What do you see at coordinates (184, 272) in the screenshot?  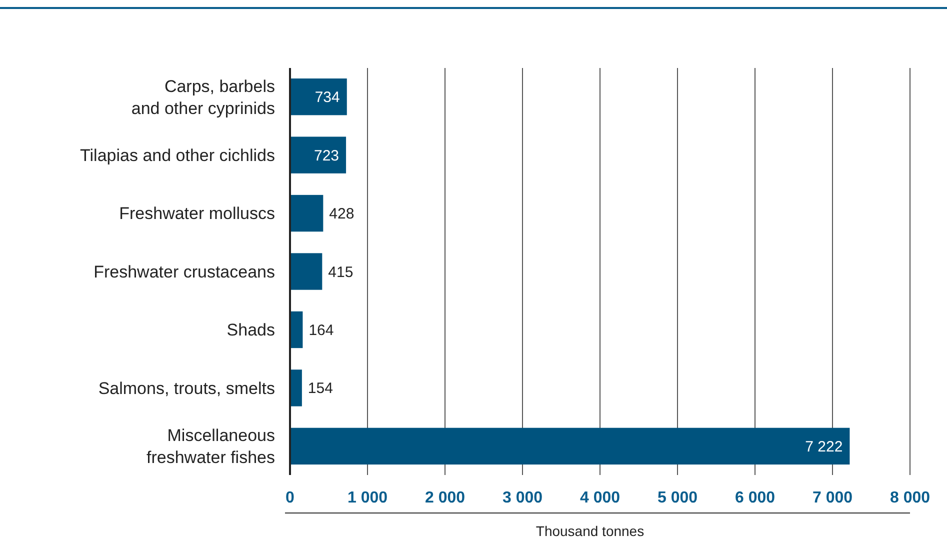 I see `y-tick-label: Freshwater crustaceans` at bounding box center [184, 272].